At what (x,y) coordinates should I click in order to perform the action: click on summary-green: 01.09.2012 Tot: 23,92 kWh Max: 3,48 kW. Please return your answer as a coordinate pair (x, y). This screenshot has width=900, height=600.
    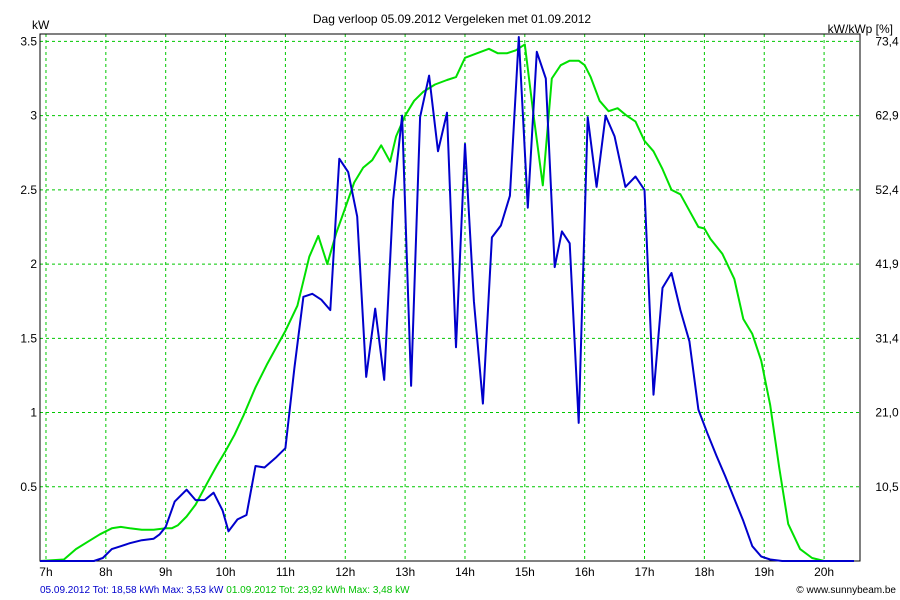
    Looking at the image, I should click on (318, 590).